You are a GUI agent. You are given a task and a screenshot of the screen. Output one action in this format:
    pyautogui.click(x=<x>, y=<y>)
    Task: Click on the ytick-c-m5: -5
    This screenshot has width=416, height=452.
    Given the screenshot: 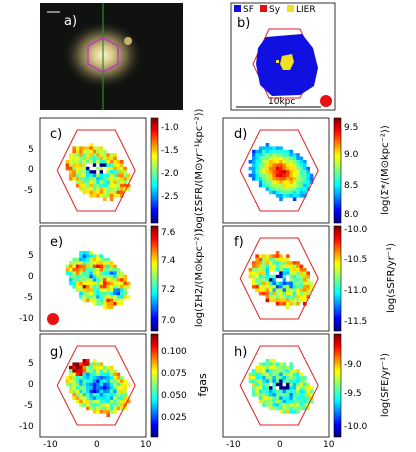 What is the action you would take?
    pyautogui.click(x=28, y=191)
    